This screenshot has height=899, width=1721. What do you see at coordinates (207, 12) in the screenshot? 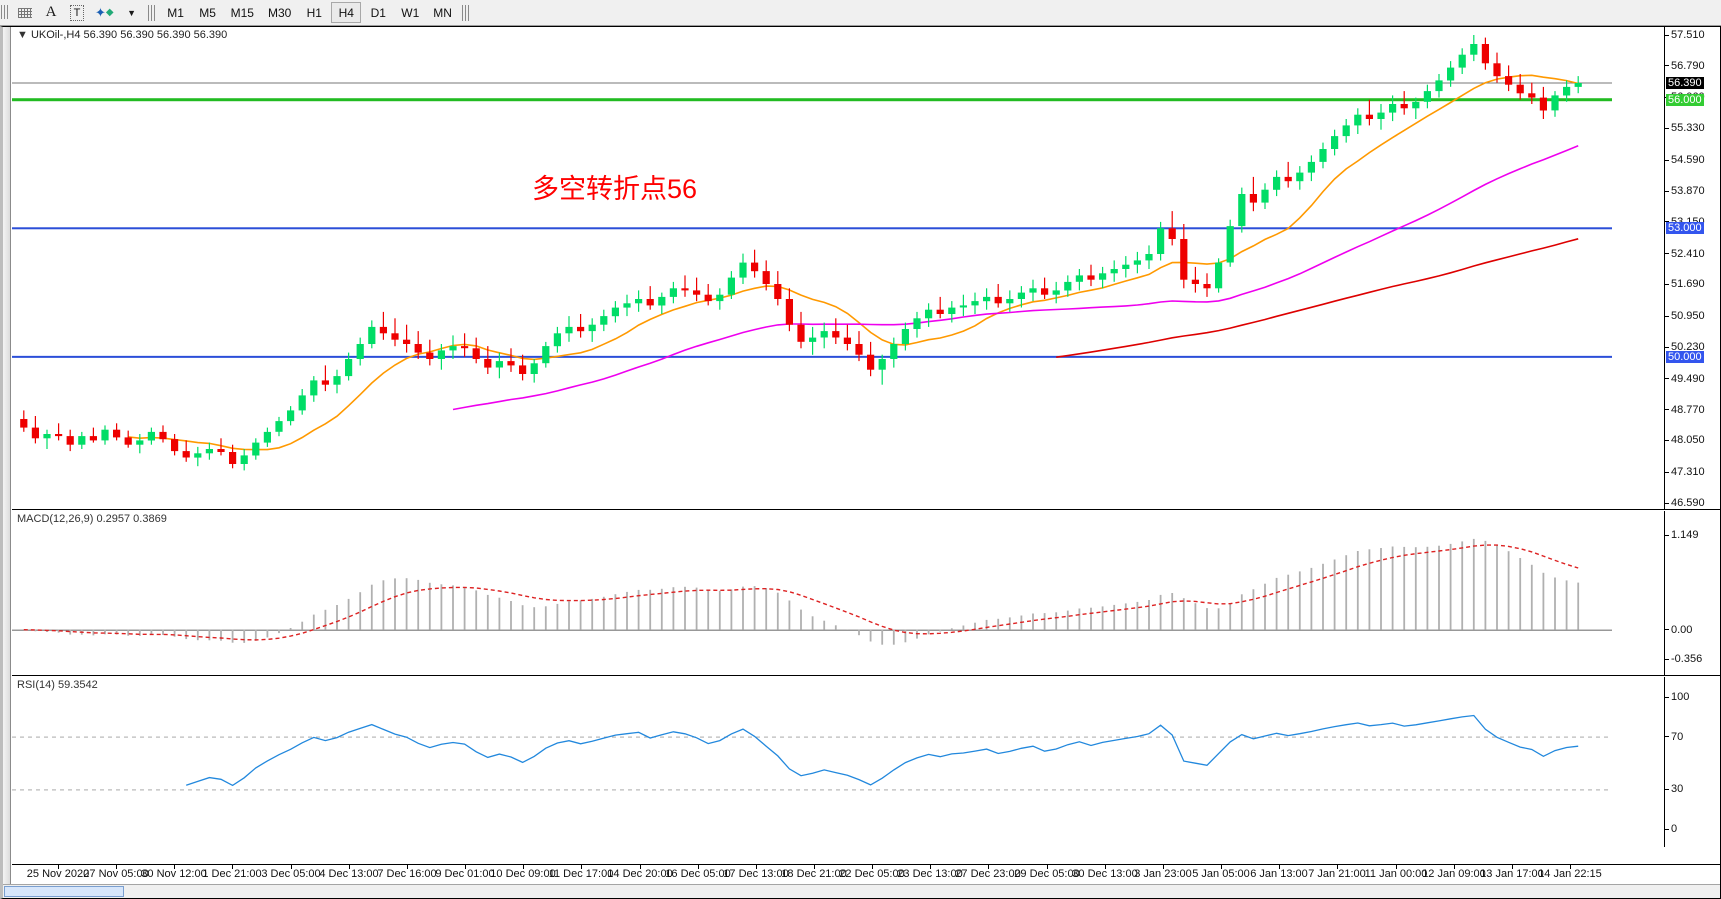
I see `timeframe-m5: M5` at bounding box center [207, 12].